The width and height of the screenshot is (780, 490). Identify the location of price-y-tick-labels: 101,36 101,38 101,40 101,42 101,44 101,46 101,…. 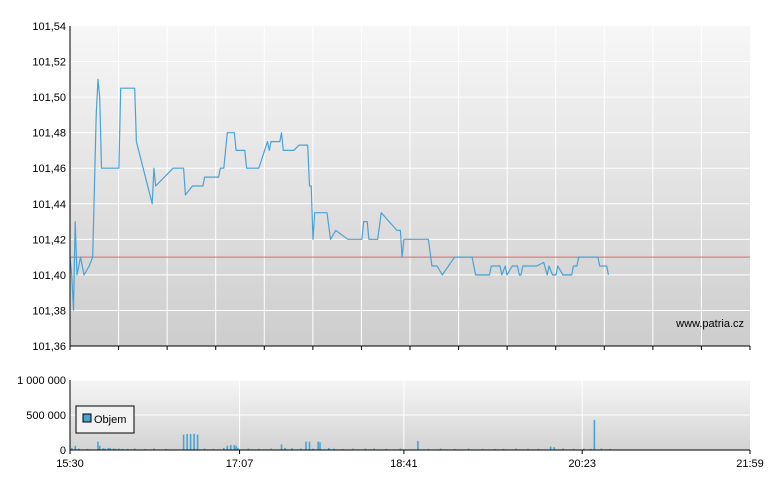
(49, 187).